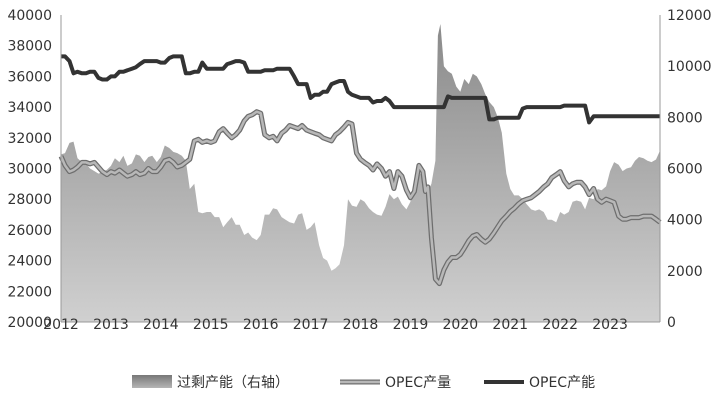 The width and height of the screenshot is (718, 411). I want to click on legend-item: OPEC产能, so click(539, 383).